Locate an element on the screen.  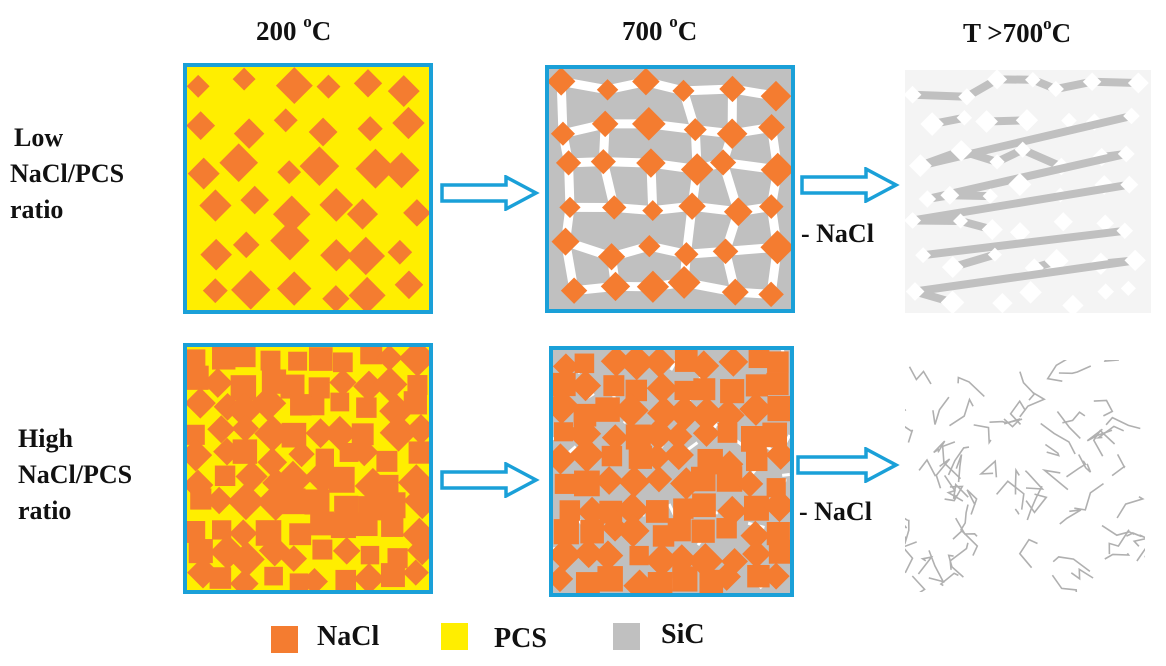
legend-swatch-pcs is located at coordinates (454, 636).